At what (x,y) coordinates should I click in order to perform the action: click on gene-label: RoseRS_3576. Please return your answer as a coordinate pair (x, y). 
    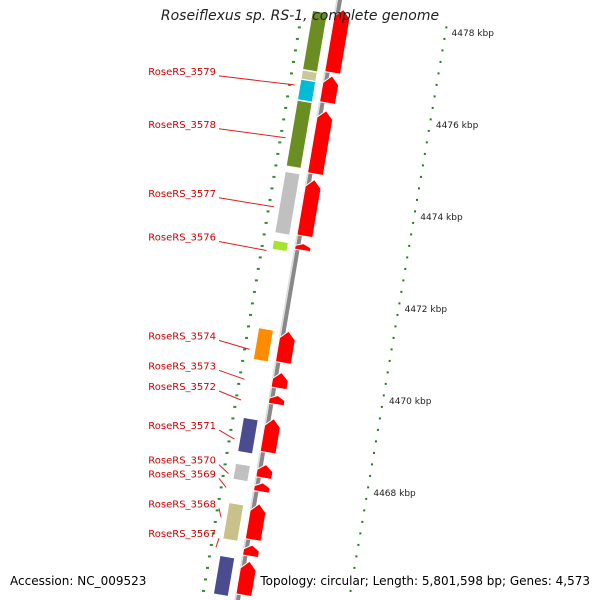
    Looking at the image, I should click on (182, 238).